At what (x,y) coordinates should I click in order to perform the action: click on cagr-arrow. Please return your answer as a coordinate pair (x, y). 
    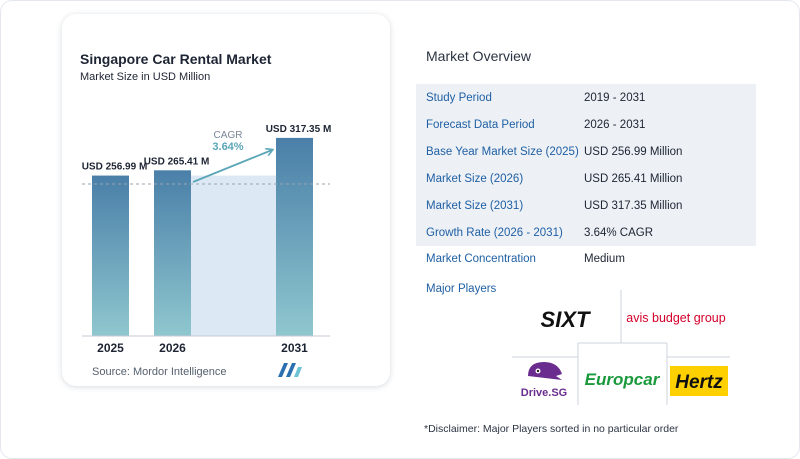
    Looking at the image, I should click on (232, 166).